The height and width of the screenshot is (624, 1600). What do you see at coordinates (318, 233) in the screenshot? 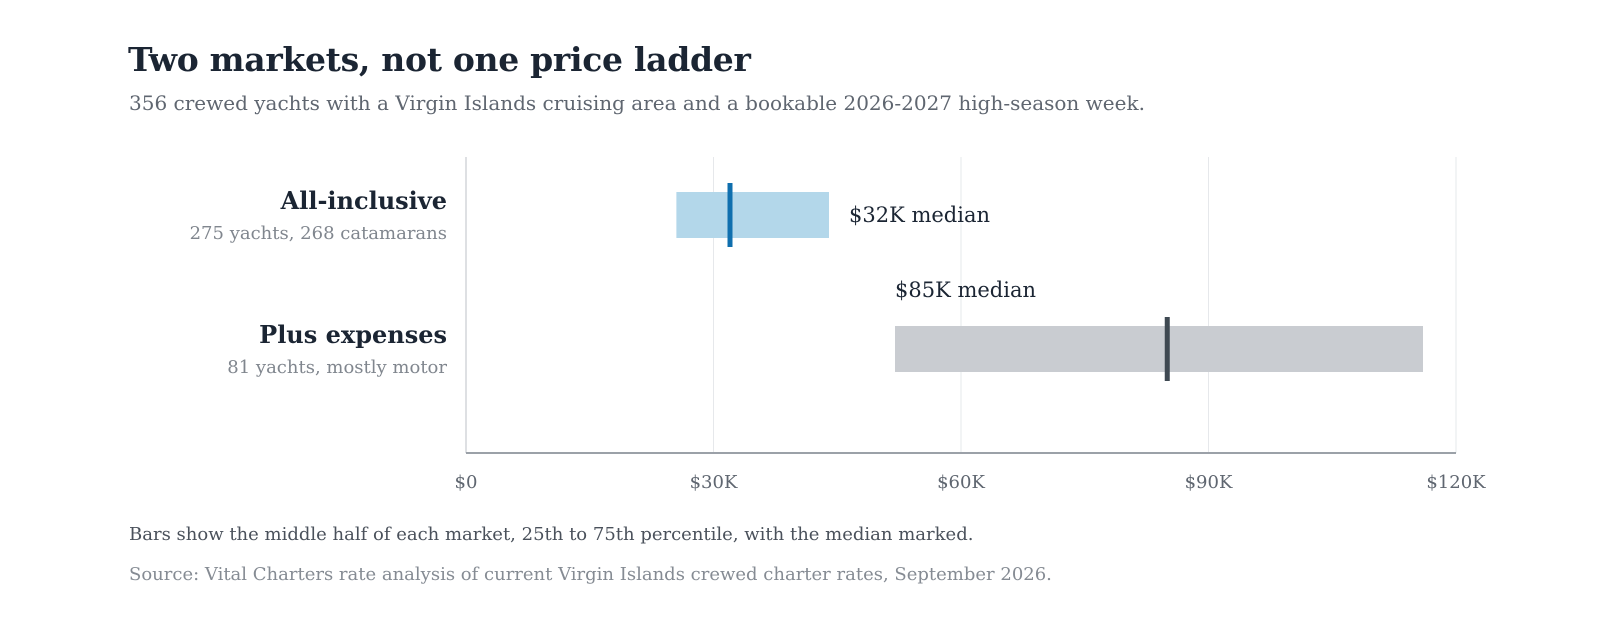
I see `category-description: 275 yachts, 268 catamarans` at bounding box center [318, 233].